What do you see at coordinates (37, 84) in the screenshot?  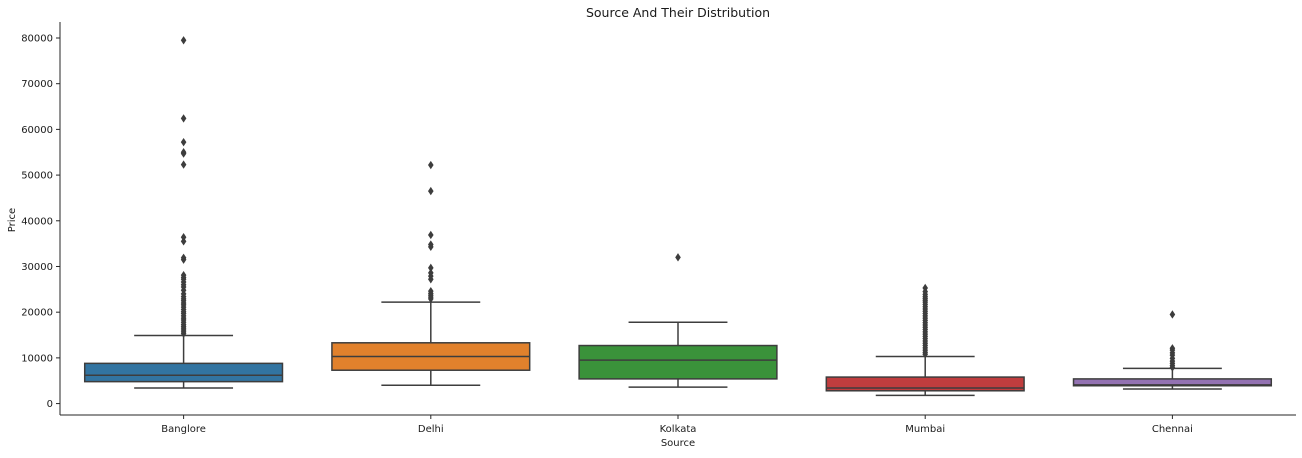 I see `y-tick-label: 70000` at bounding box center [37, 84].